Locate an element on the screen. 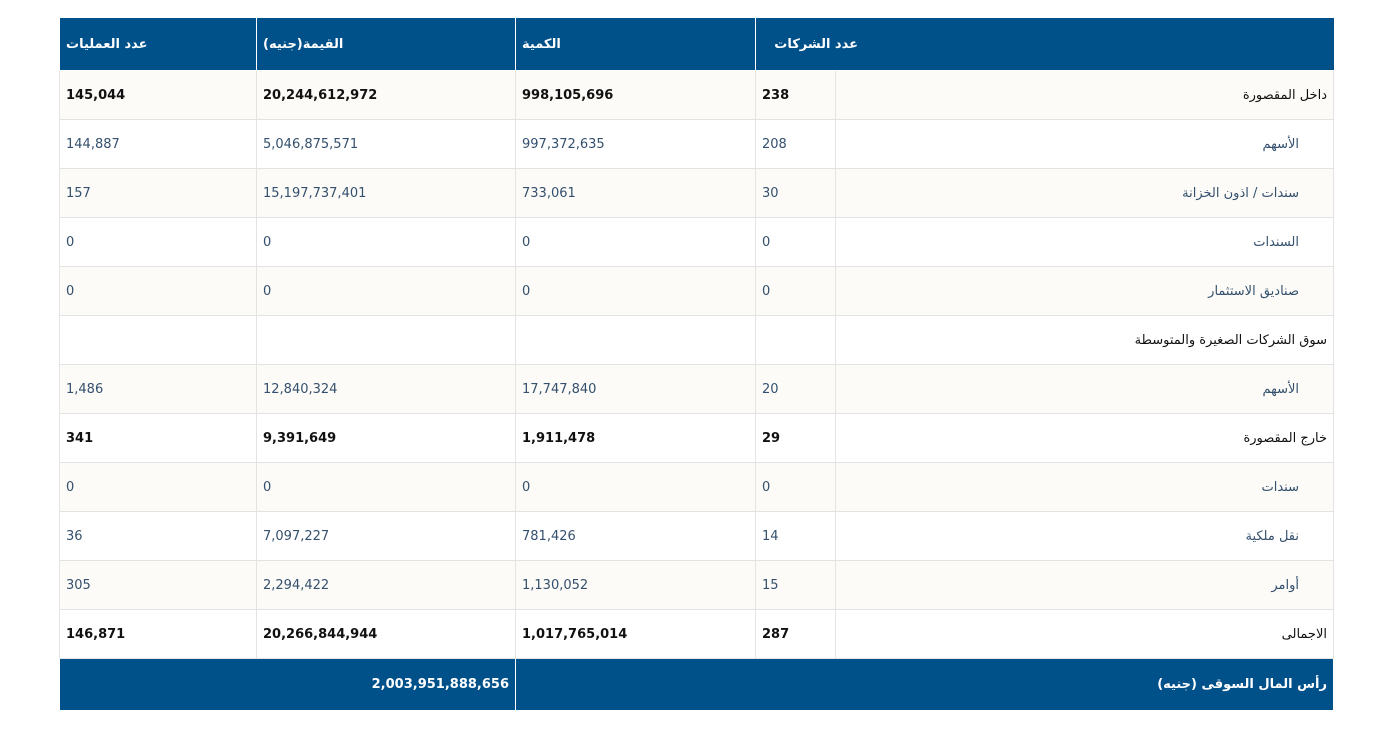 The image size is (1384, 737). trades-cell: 146,871 is located at coordinates (158, 634).